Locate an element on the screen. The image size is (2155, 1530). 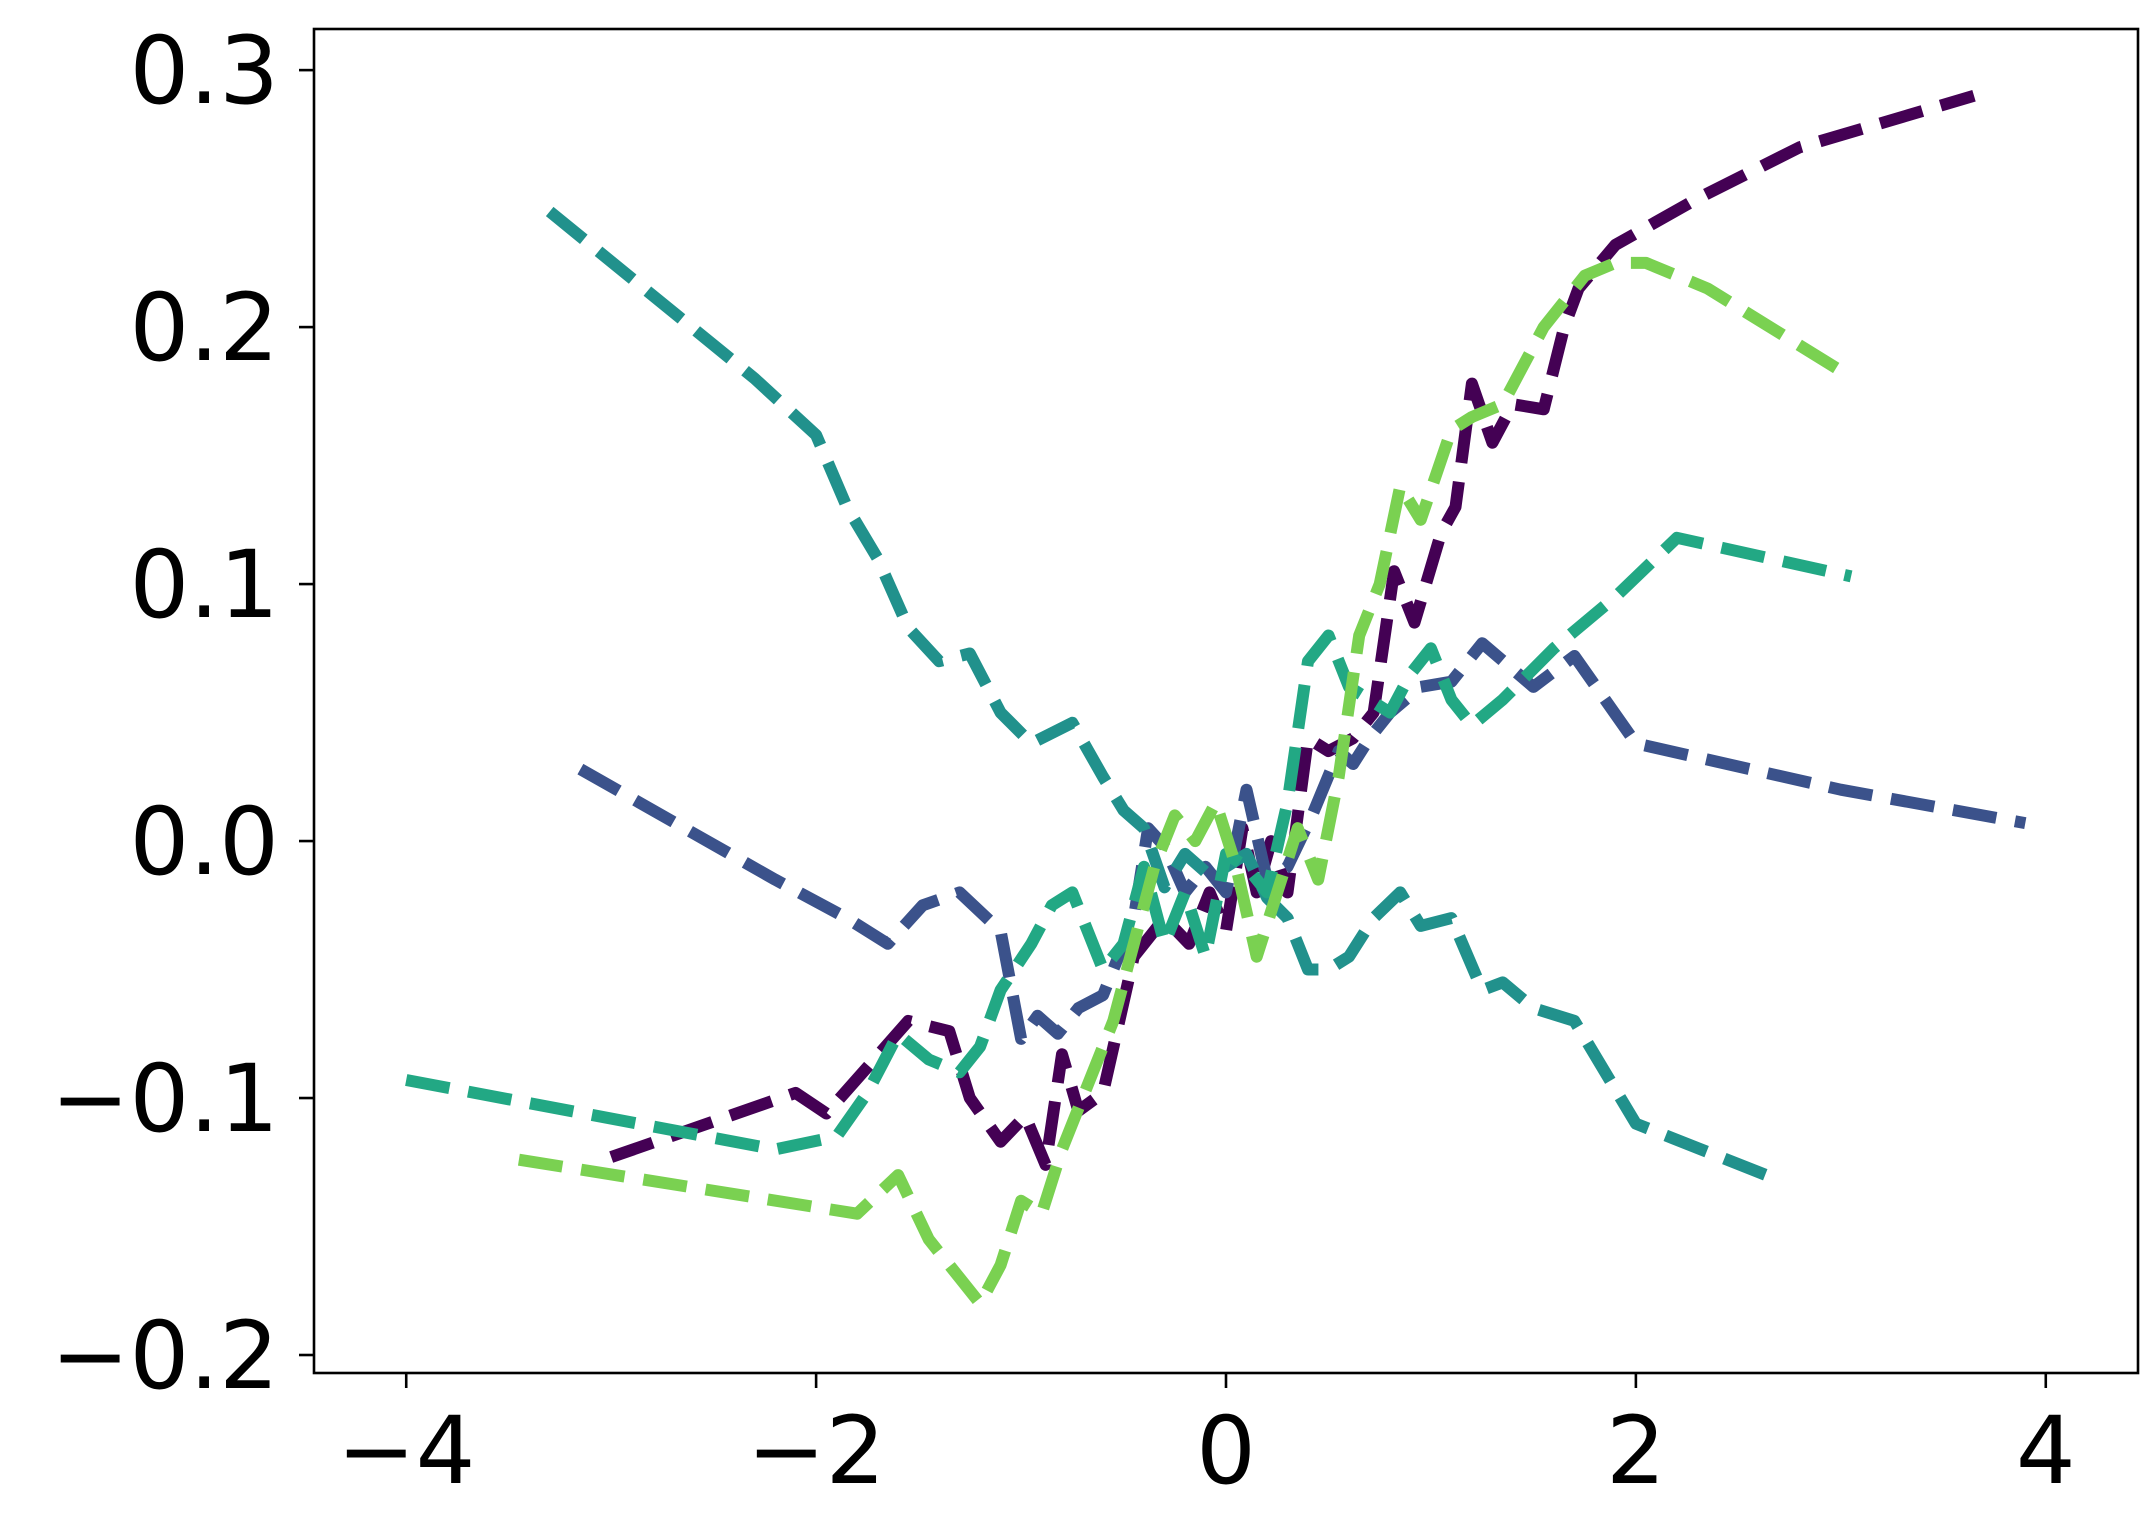
x-tick-label: −4 is located at coordinates (406, 1451).